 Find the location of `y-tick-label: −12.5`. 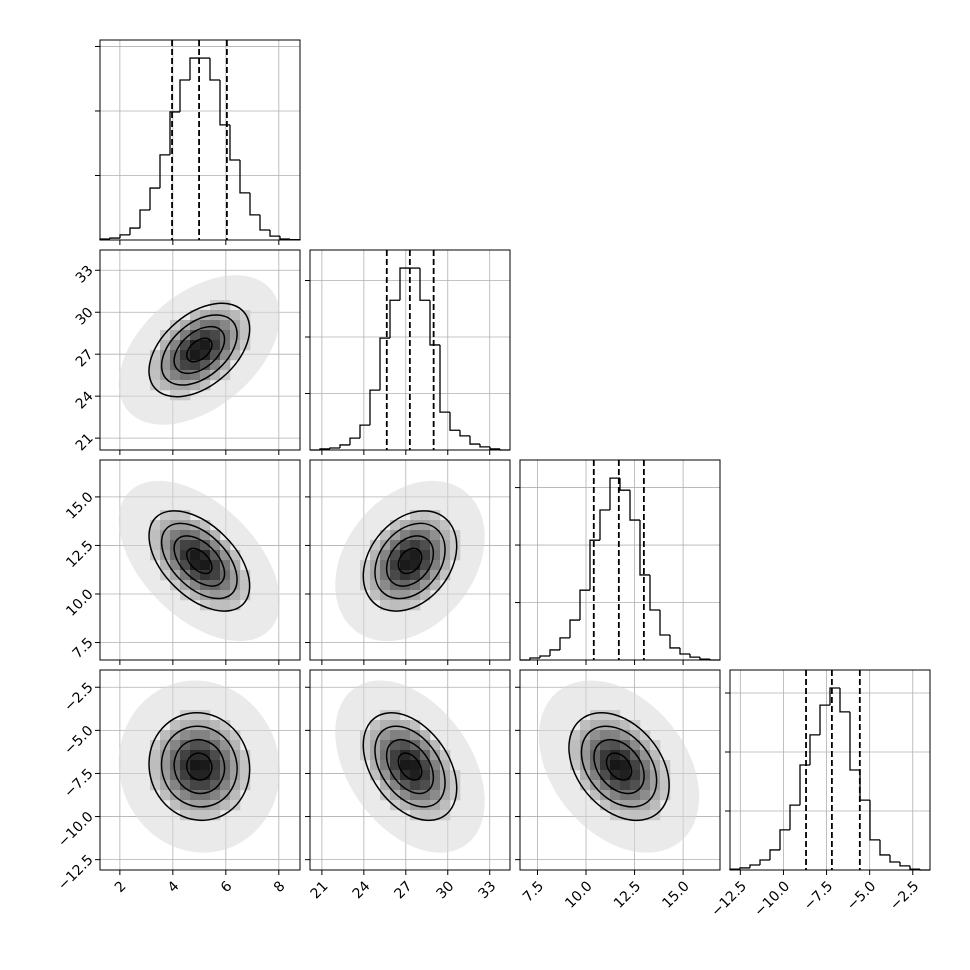

y-tick-label: −12.5 is located at coordinates (76, 873).